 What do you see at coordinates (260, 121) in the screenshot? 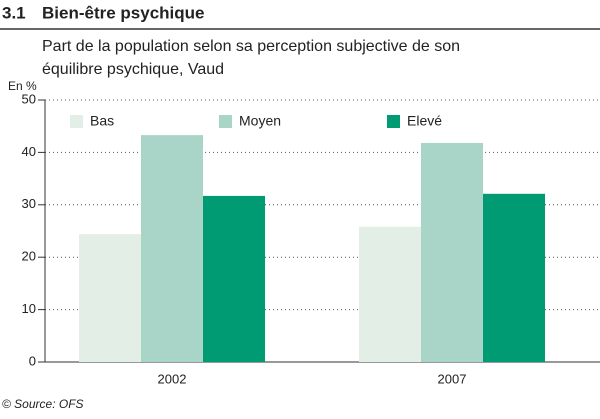
I see `legend-label: Moyen` at bounding box center [260, 121].